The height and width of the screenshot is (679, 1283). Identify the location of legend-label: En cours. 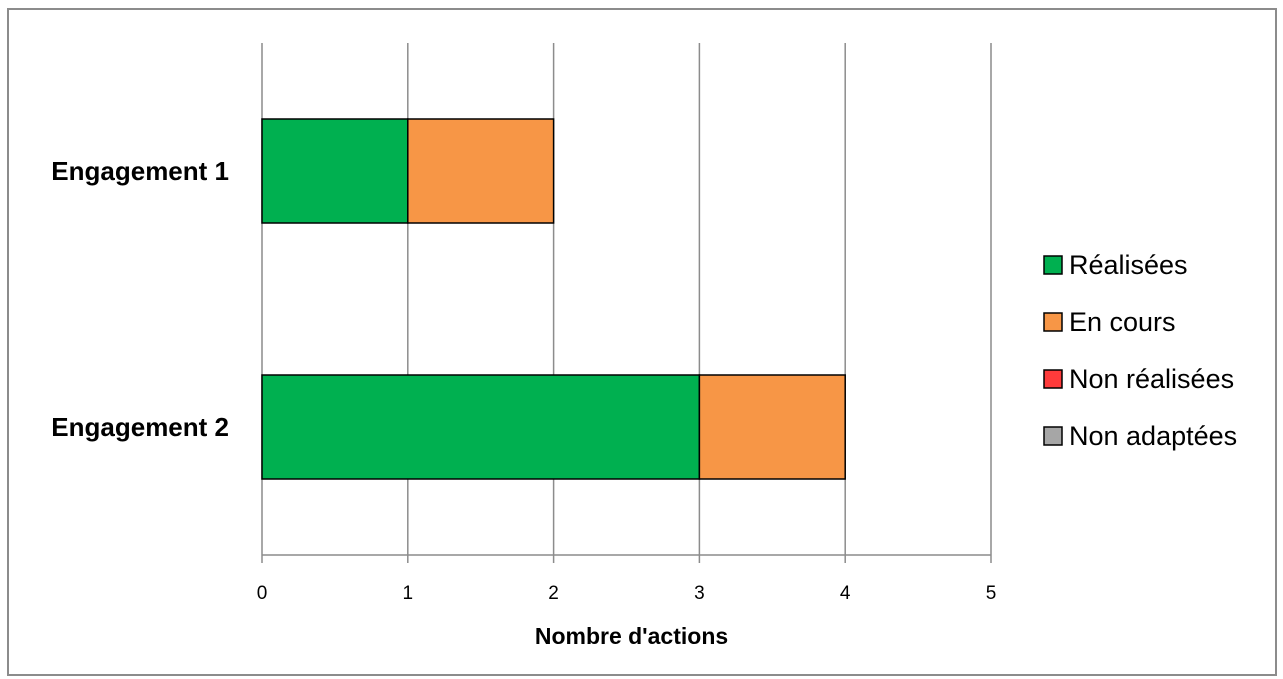
(1122, 322).